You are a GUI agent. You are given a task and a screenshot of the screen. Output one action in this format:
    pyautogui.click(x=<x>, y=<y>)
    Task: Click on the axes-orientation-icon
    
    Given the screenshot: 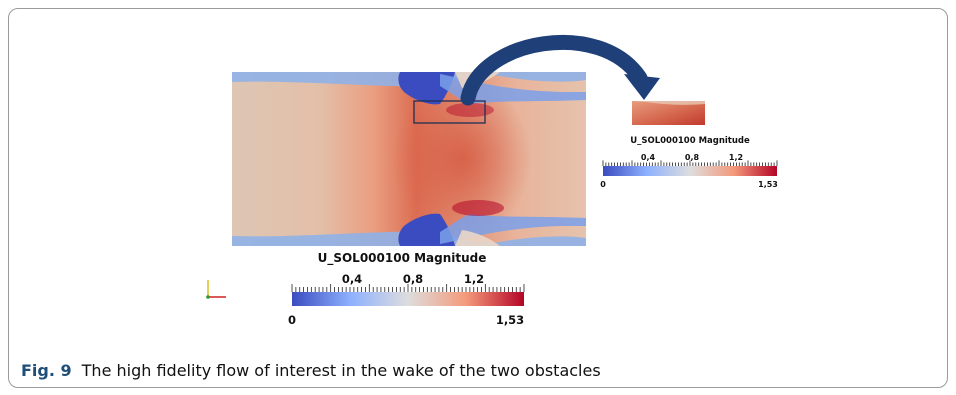 What is the action you would take?
    pyautogui.click(x=216, y=289)
    